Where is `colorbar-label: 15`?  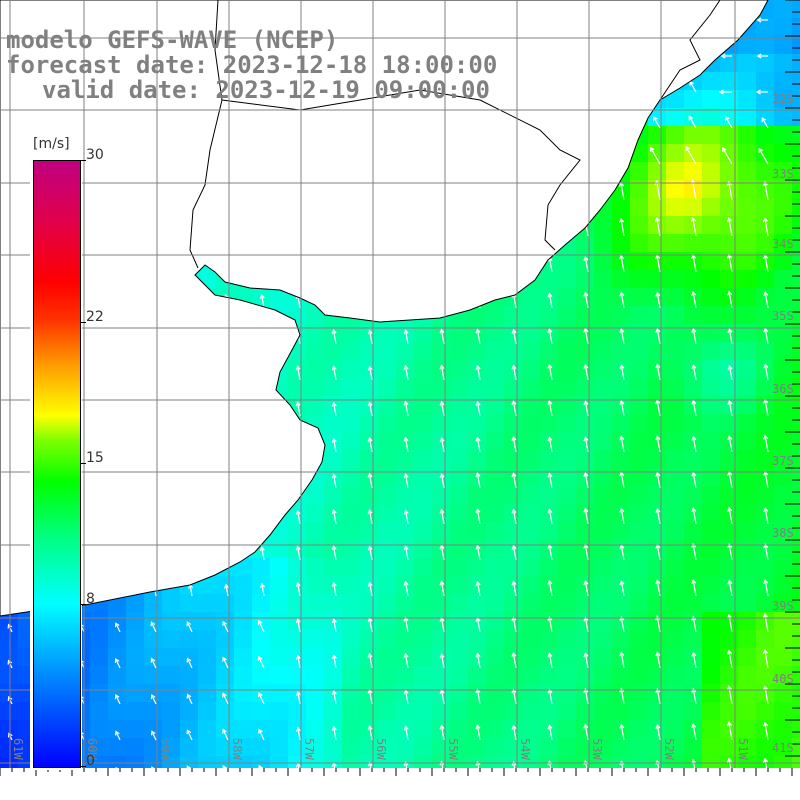
colorbar-label: 15 is located at coordinates (95, 458).